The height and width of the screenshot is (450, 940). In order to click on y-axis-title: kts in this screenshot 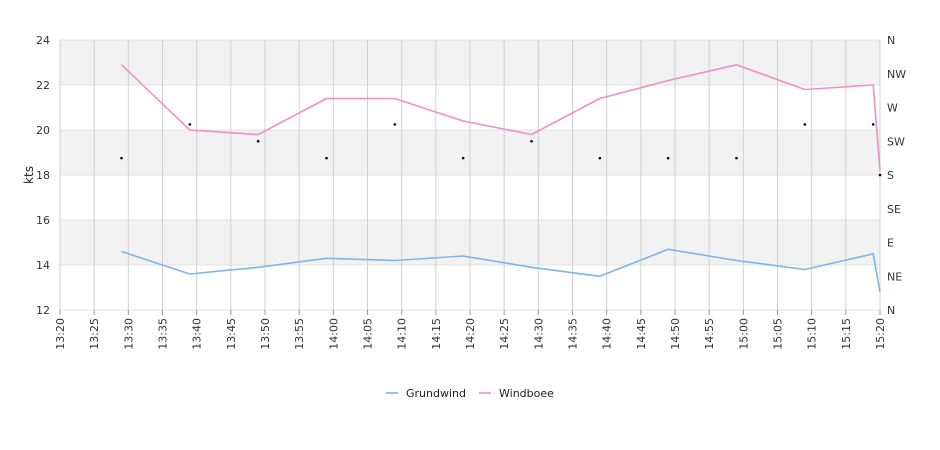, I will do `click(29, 175)`.